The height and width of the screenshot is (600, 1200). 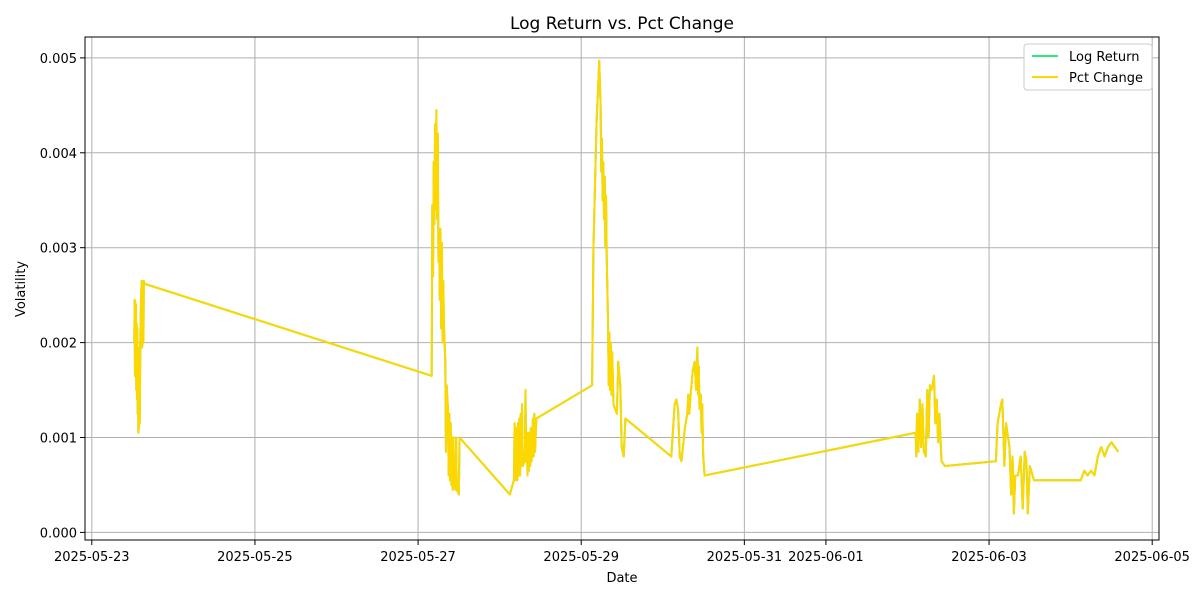 What do you see at coordinates (58, 533) in the screenshot?
I see `y-tick-label: 0.000` at bounding box center [58, 533].